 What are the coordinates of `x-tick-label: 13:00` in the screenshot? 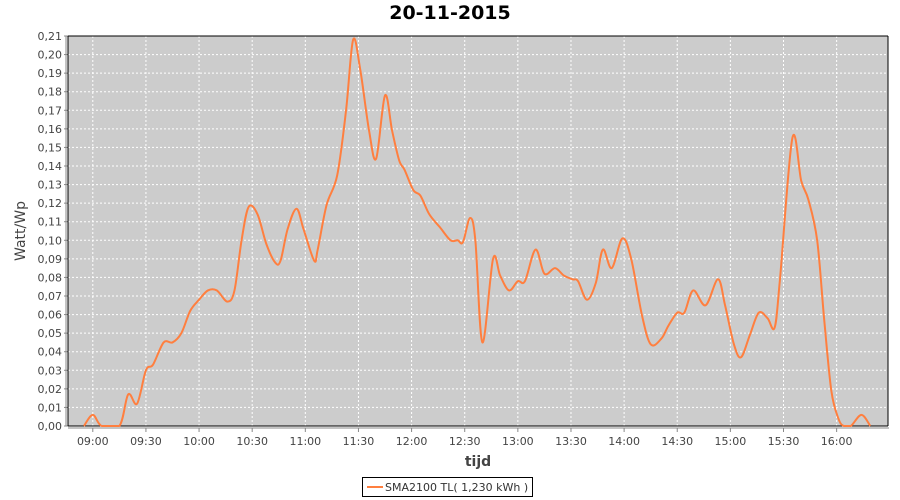 It's located at (518, 441).